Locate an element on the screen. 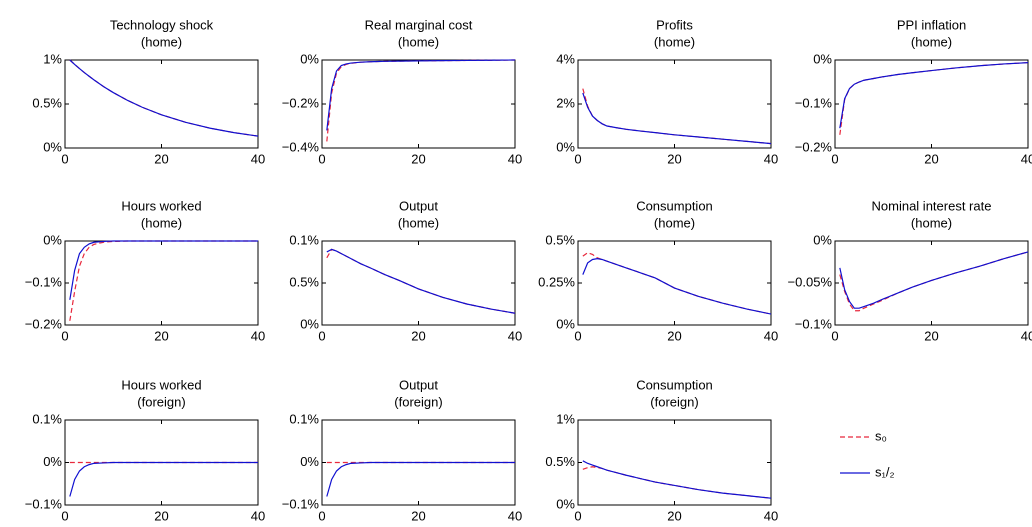 This screenshot has height=527, width=1032. panel-title: Real marginal cost is located at coordinates (419, 24).